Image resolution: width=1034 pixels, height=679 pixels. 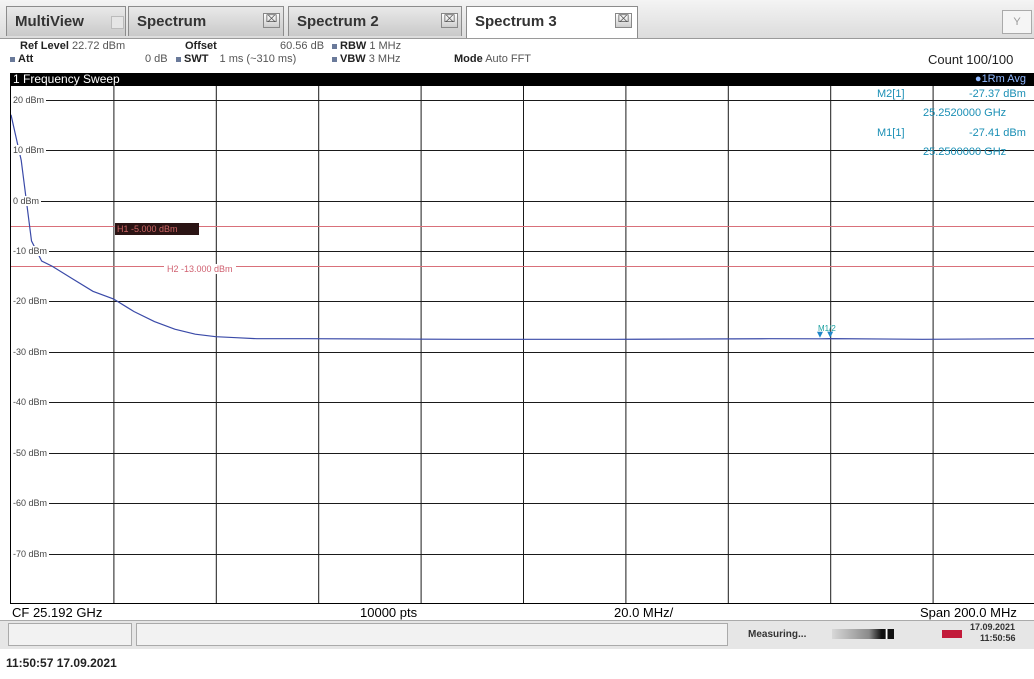 I want to click on marker-m1, so click(x=819, y=334).